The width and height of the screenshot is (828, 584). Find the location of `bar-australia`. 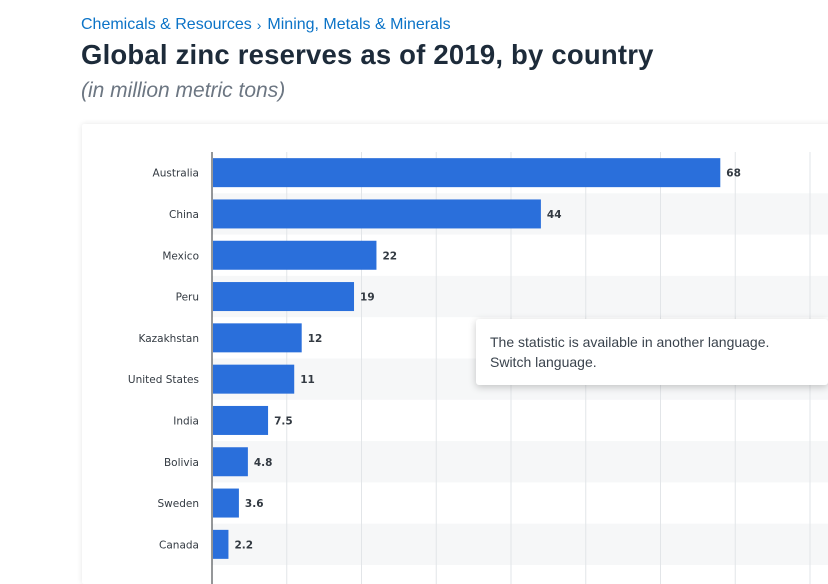

bar-australia is located at coordinates (467, 173).